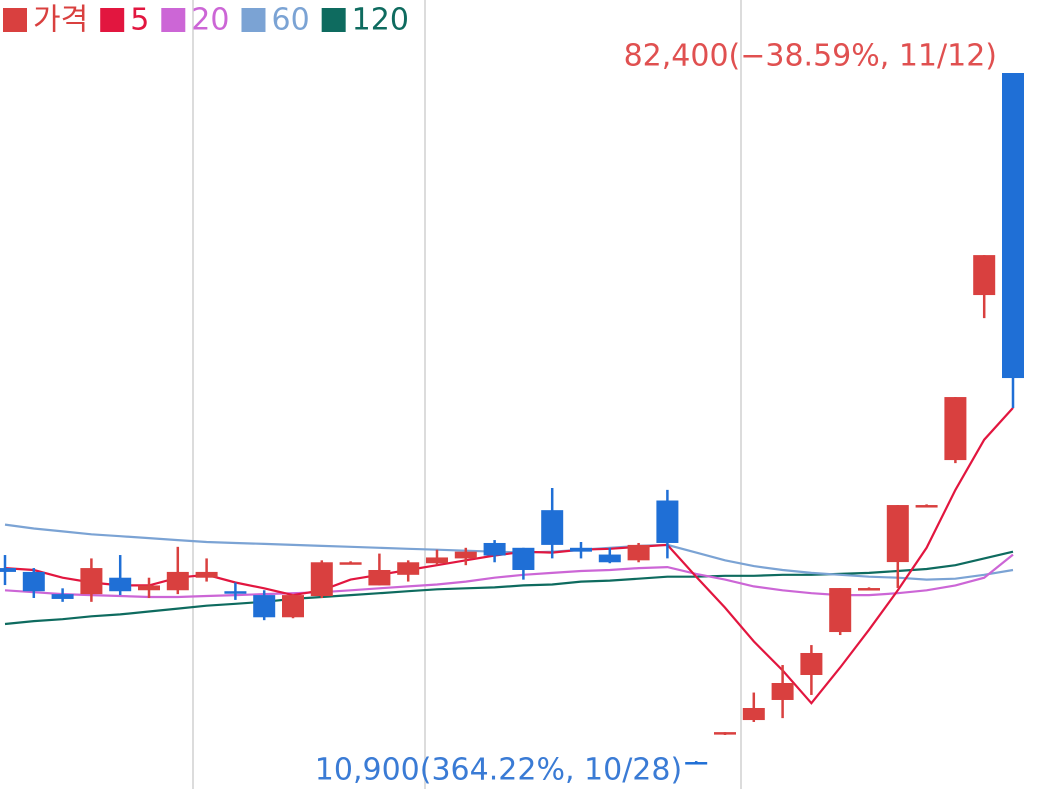 This screenshot has height=789, width=1043. I want to click on legend-label: 120, so click(380, 20).